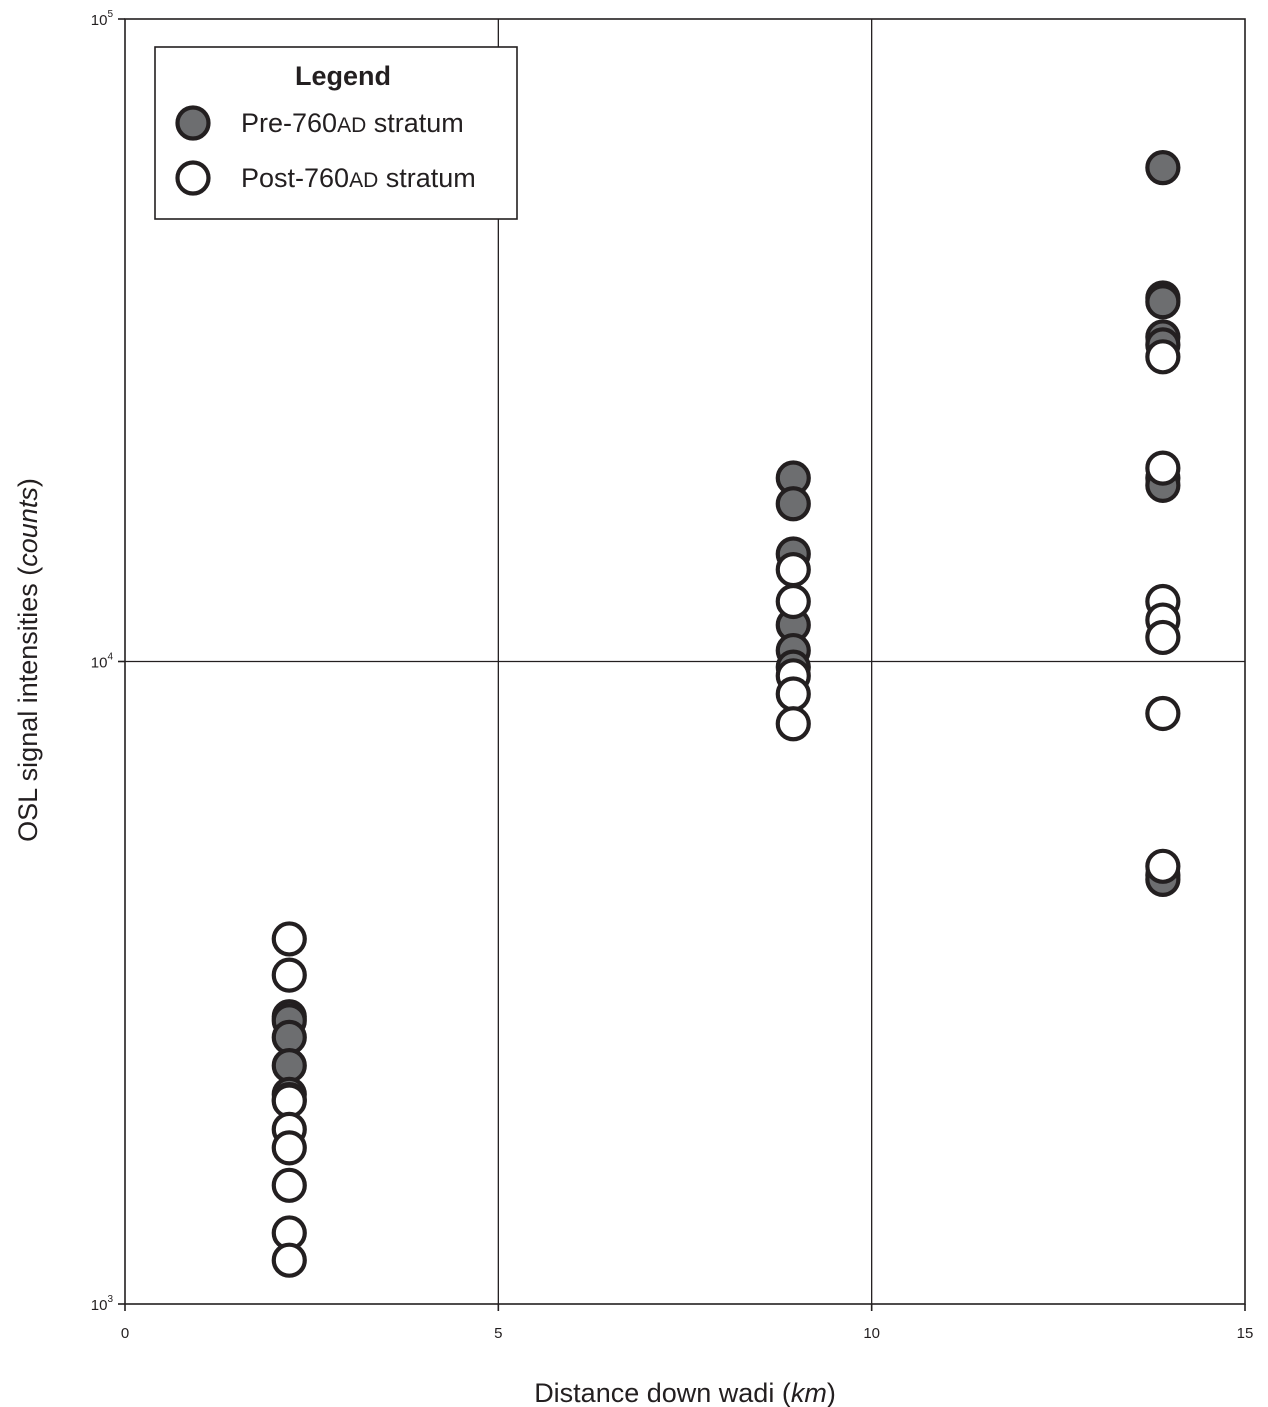  I want to click on x-tick-label: 10, so click(871, 1333).